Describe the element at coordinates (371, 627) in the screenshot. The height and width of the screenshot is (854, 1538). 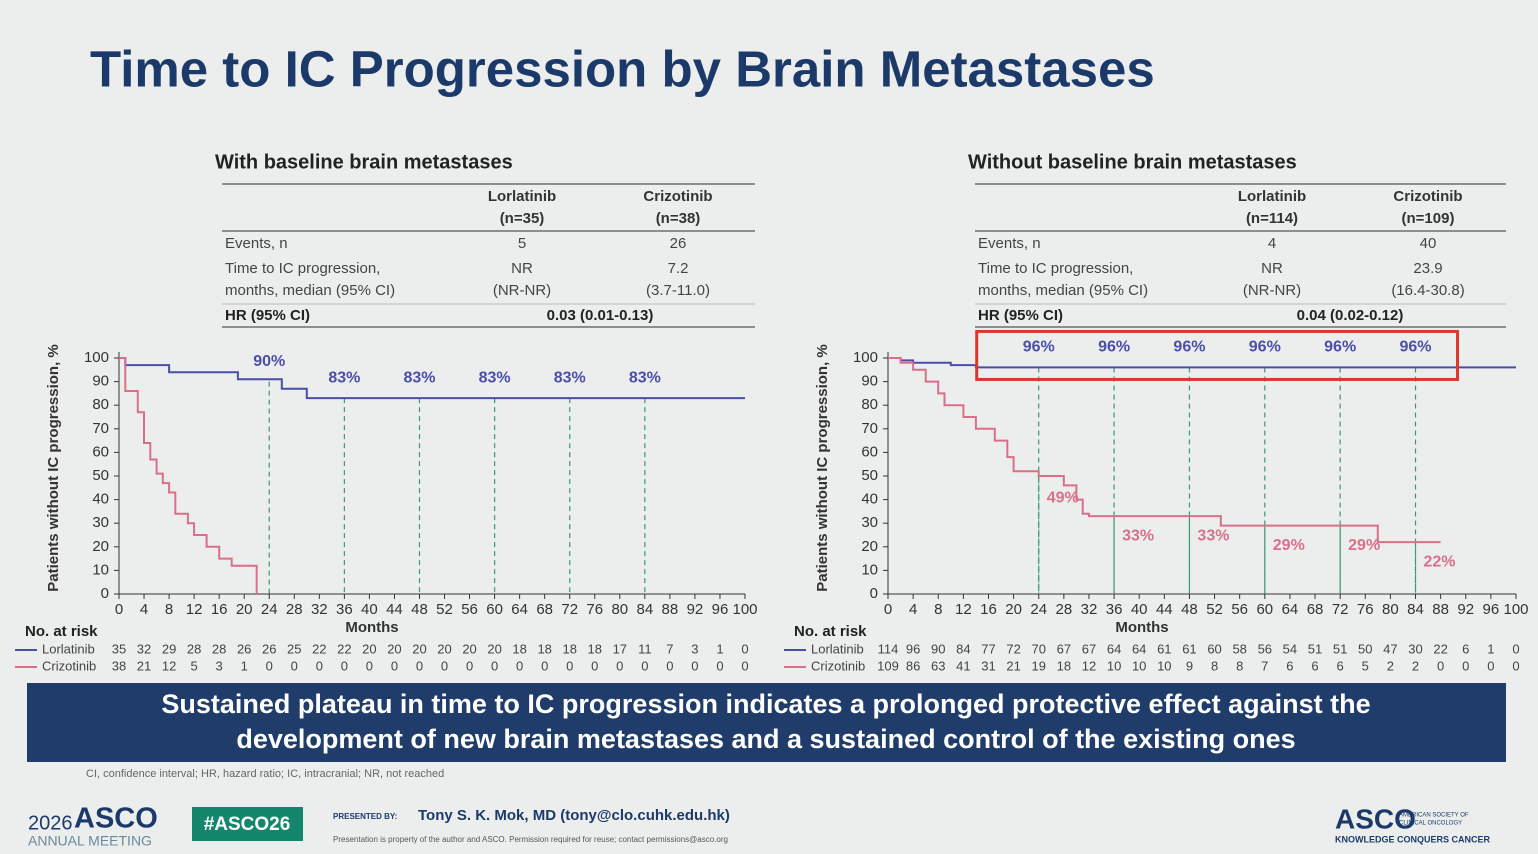
I see `x-axis-label: Months` at that location.